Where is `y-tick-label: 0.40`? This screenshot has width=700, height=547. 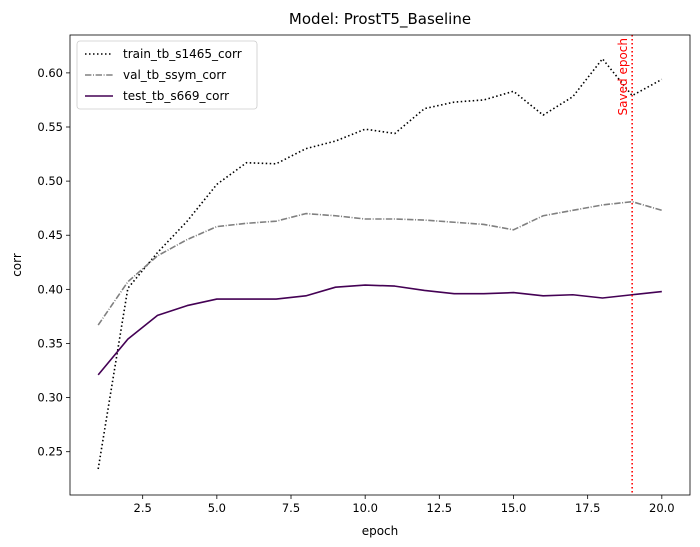
y-tick-label: 0.40 is located at coordinates (50, 289).